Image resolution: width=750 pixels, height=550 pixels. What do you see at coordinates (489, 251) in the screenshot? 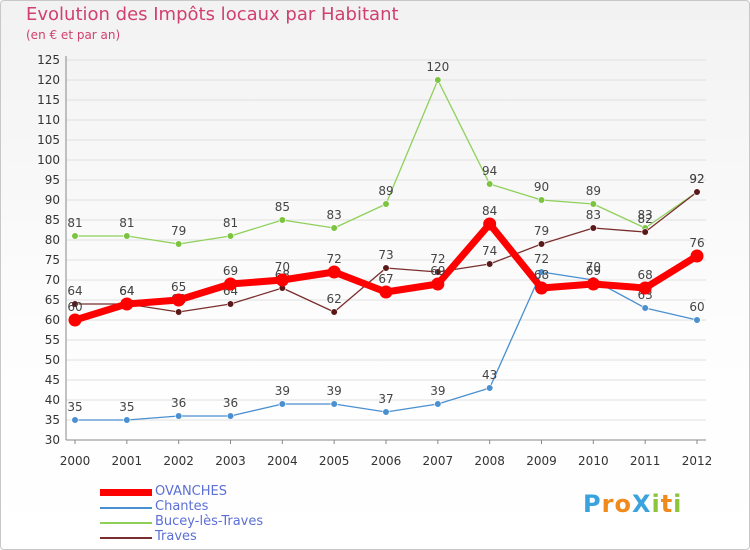
I see `data-label: 74` at bounding box center [489, 251].